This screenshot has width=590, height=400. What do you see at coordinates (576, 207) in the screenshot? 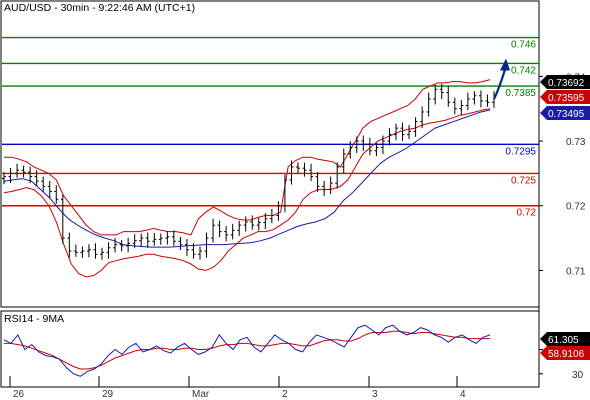
I see `price-y-tick-label: 0.72` at bounding box center [576, 207].